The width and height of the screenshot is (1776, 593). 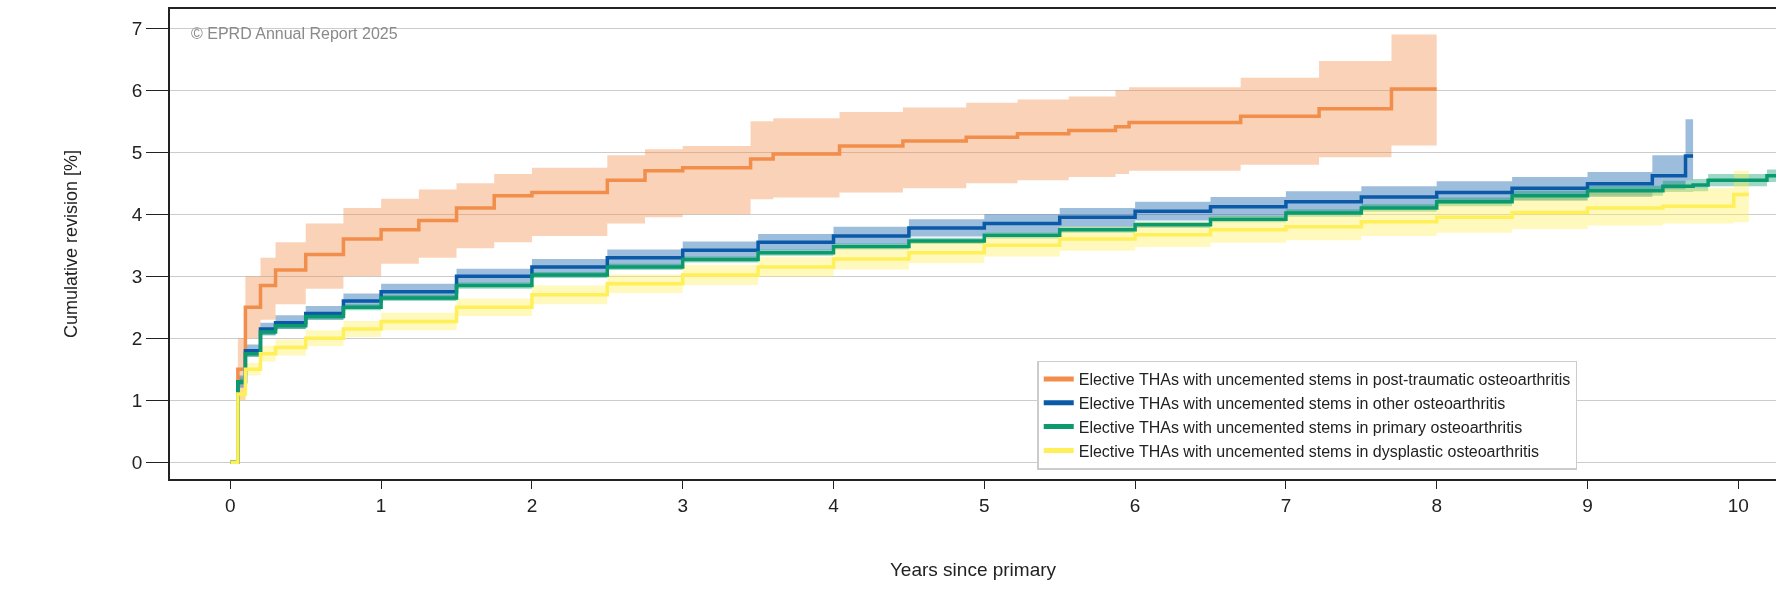 I want to click on legend-label: Elective THAs with uncemented stems in dysplastic osteoarthritis, so click(x=1309, y=451).